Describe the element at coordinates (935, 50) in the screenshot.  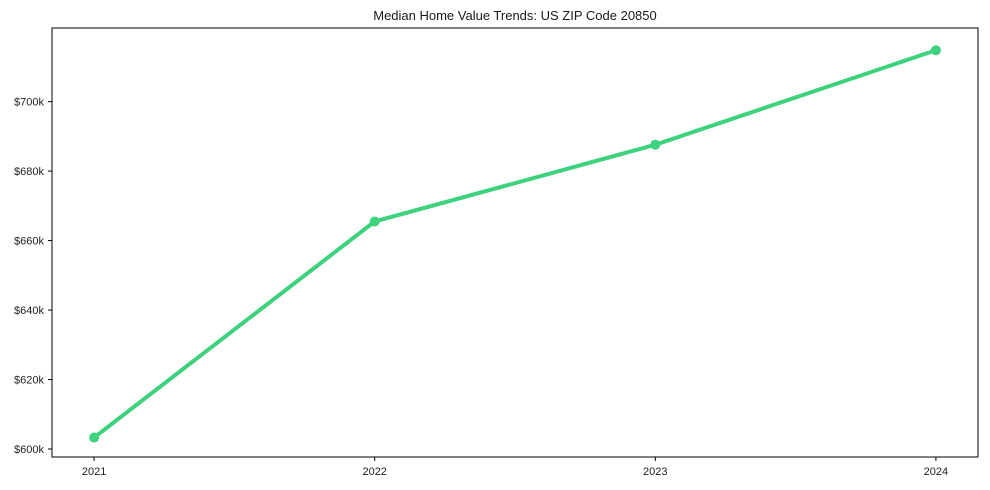
I see `data-point-2024` at that location.